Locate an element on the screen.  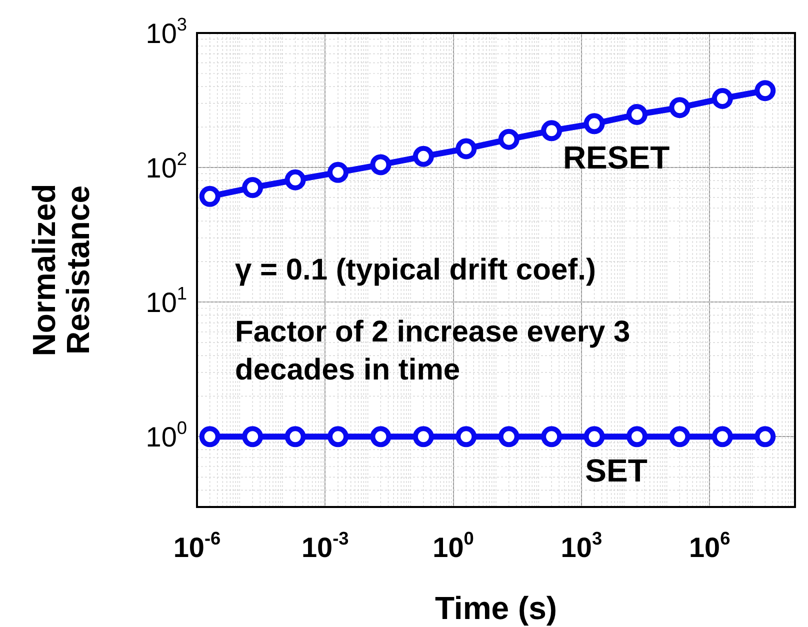
series-label: SET is located at coordinates (616, 470).